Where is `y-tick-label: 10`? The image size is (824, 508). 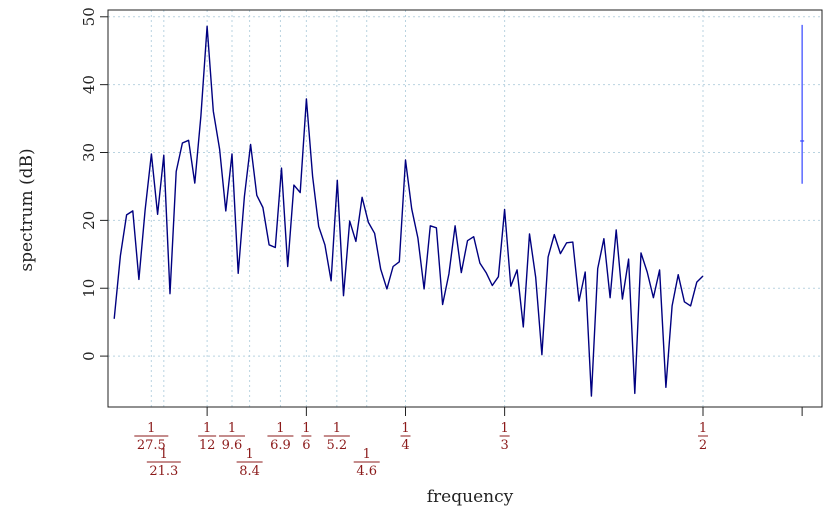
y-tick-label: 10 is located at coordinates (89, 288).